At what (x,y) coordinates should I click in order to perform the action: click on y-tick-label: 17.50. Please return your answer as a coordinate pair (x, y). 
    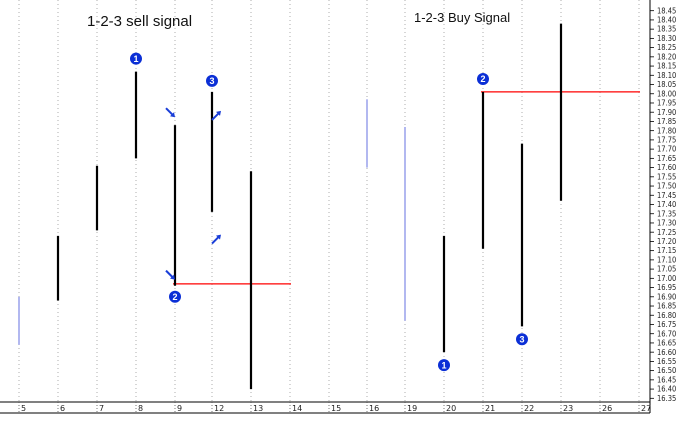
    Looking at the image, I should click on (666, 186).